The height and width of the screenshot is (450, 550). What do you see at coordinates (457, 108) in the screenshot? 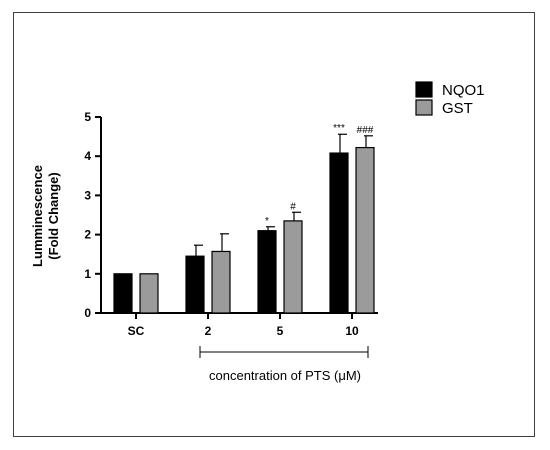
I see `legend-label-gst: GST` at bounding box center [457, 108].